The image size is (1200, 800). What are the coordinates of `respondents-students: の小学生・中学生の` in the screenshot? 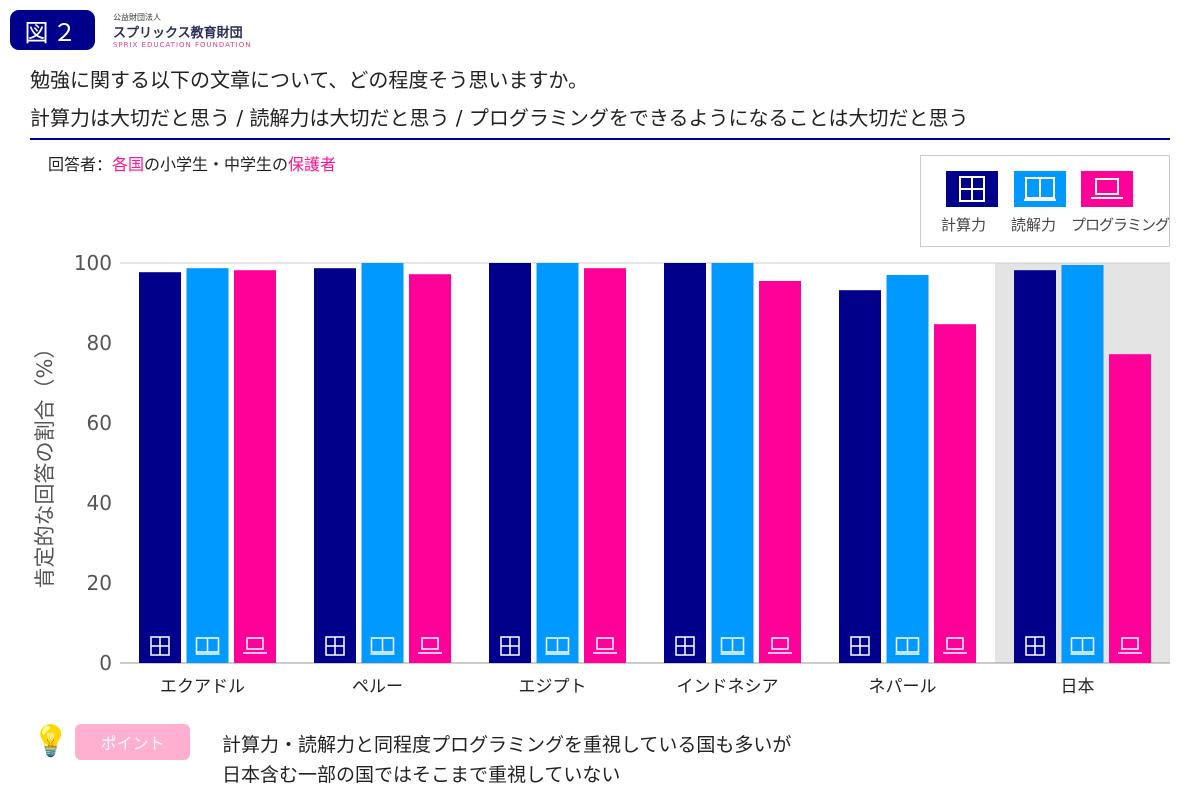 It's located at (216, 164).